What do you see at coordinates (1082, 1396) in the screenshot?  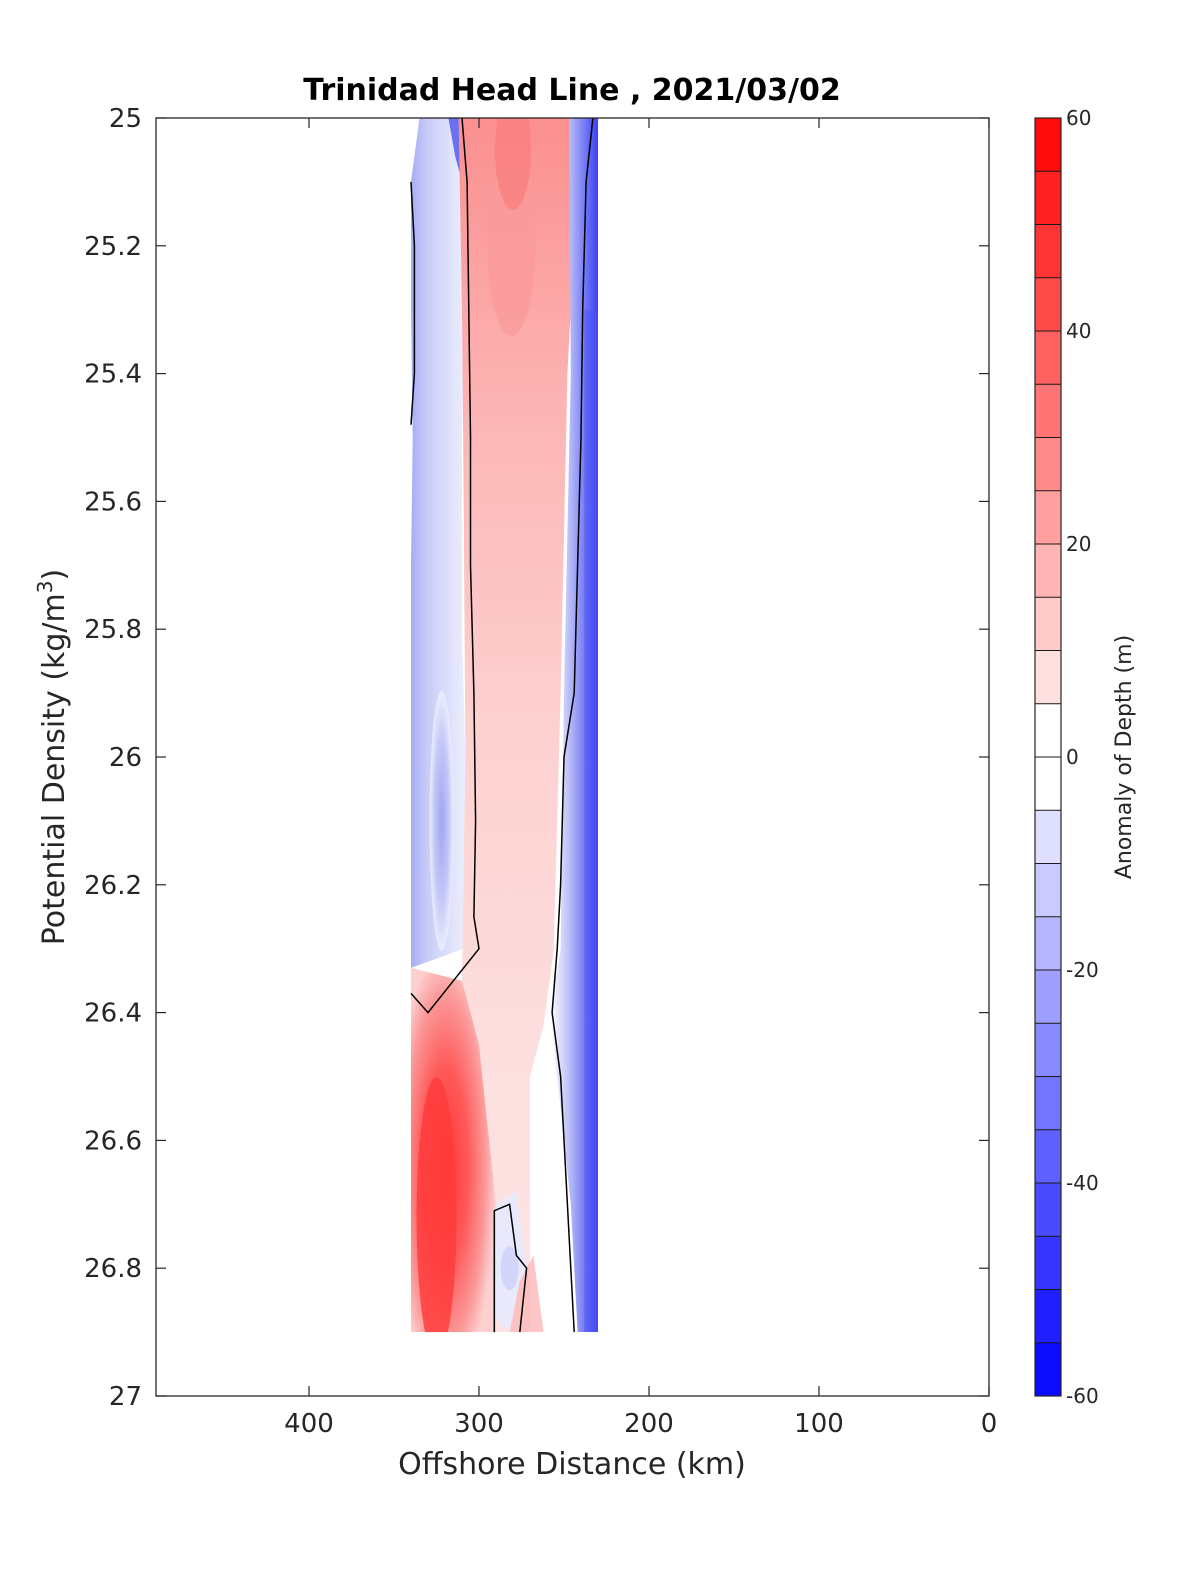 I see `colorbar-tick-label: -60` at bounding box center [1082, 1396].